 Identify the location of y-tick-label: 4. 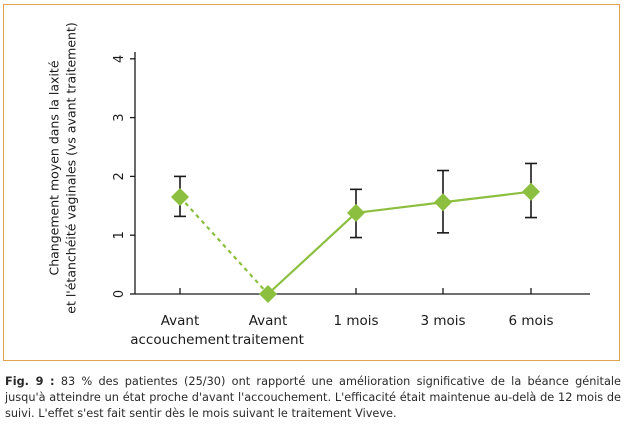
(119, 59).